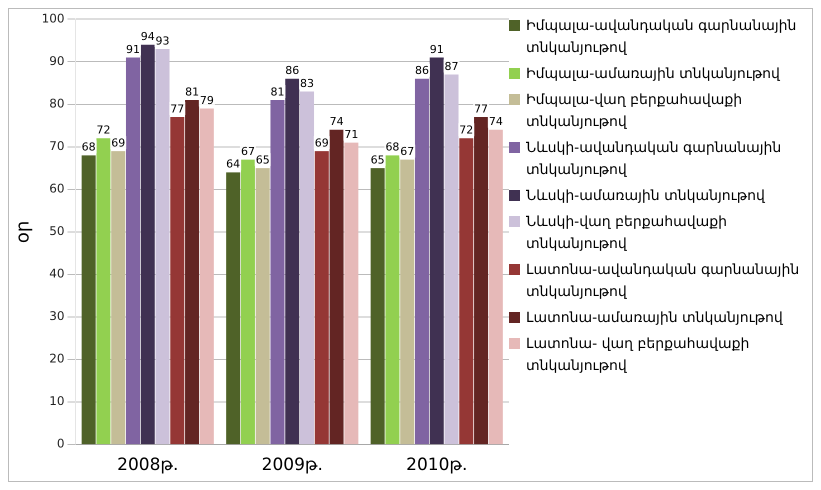 Image resolution: width=821 pixels, height=490 pixels. I want to click on legend-label: Նևսկի-ավանդական գարնանային տնկանյութով, so click(654, 159).